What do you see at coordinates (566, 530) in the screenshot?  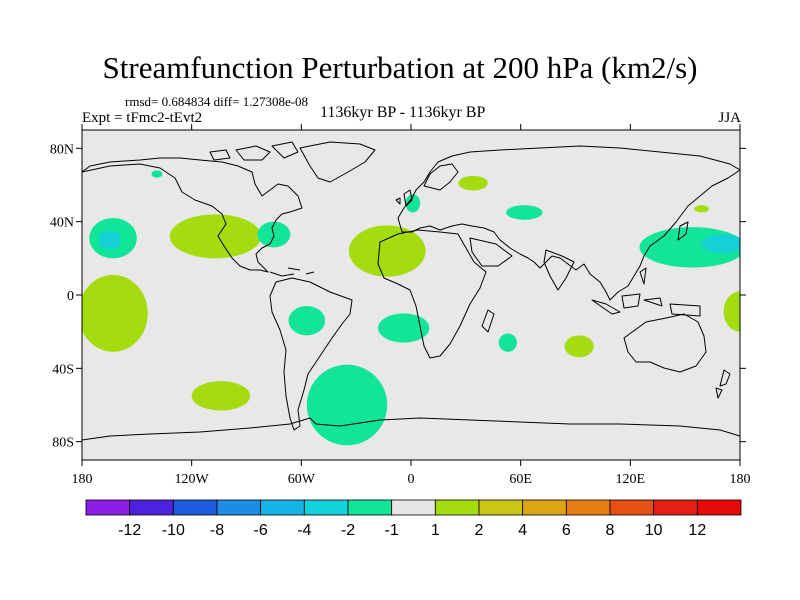 I see `colorbar-label: 6` at bounding box center [566, 530].